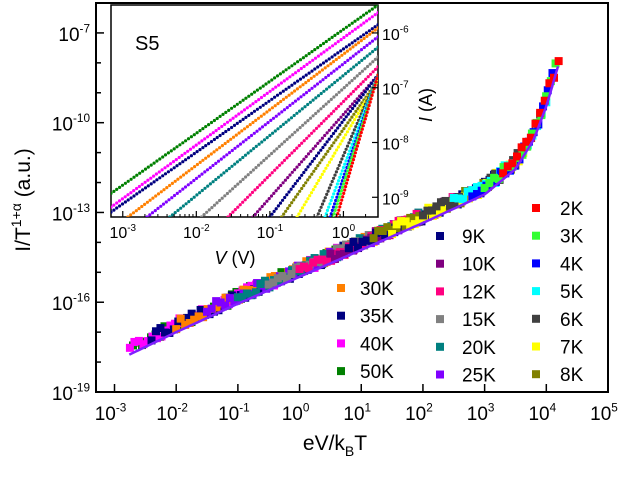 This screenshot has width=633, height=489. What do you see at coordinates (377, 344) in the screenshot?
I see `legend-label: 40K` at bounding box center [377, 344].